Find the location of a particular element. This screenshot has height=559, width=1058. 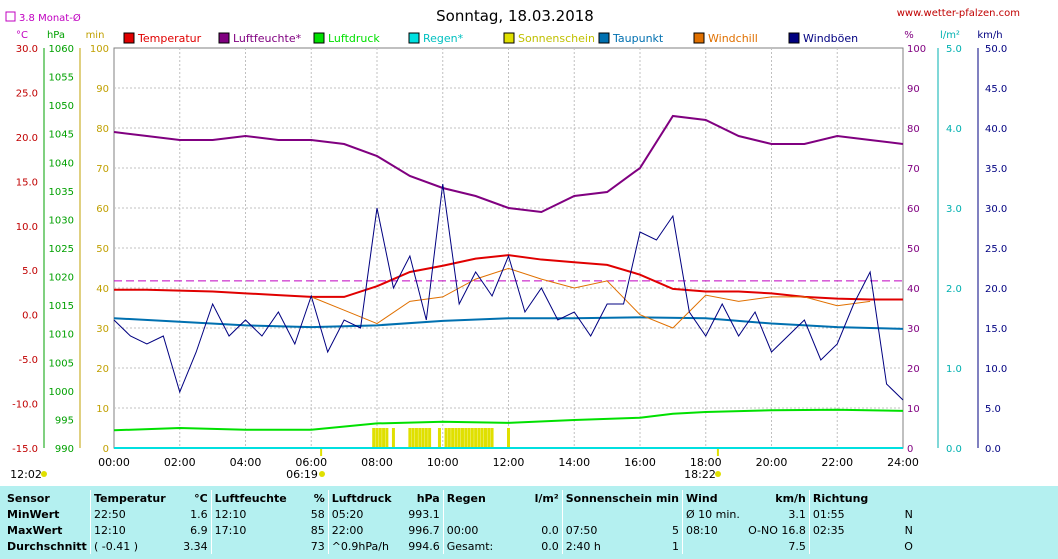

cell: Gesamt: is located at coordinates (481, 546).